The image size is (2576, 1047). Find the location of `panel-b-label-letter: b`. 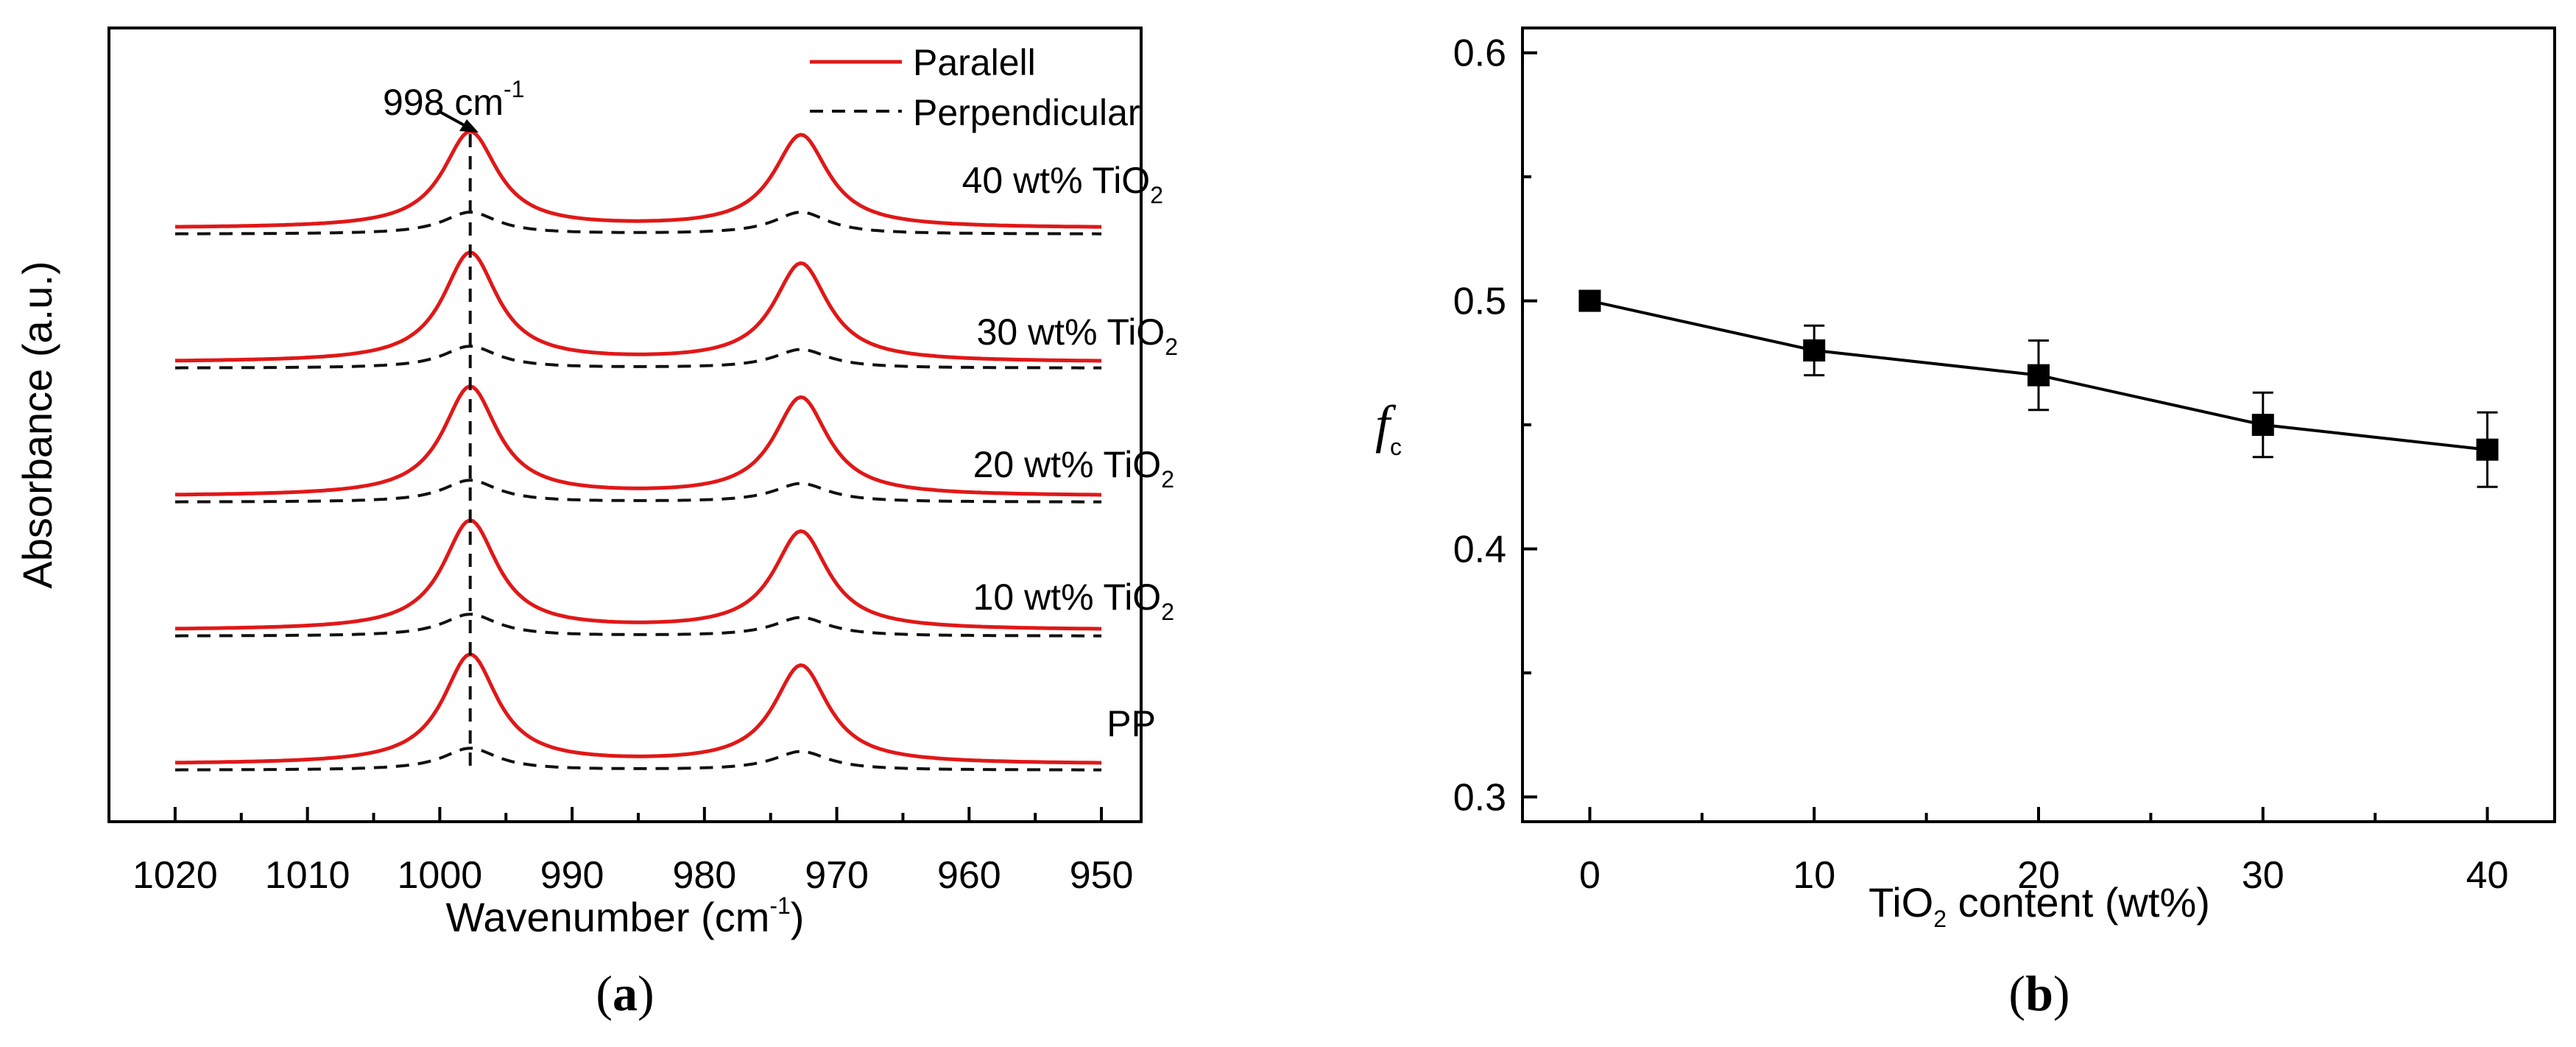

panel-b-label-letter: b is located at coordinates (2039, 993).